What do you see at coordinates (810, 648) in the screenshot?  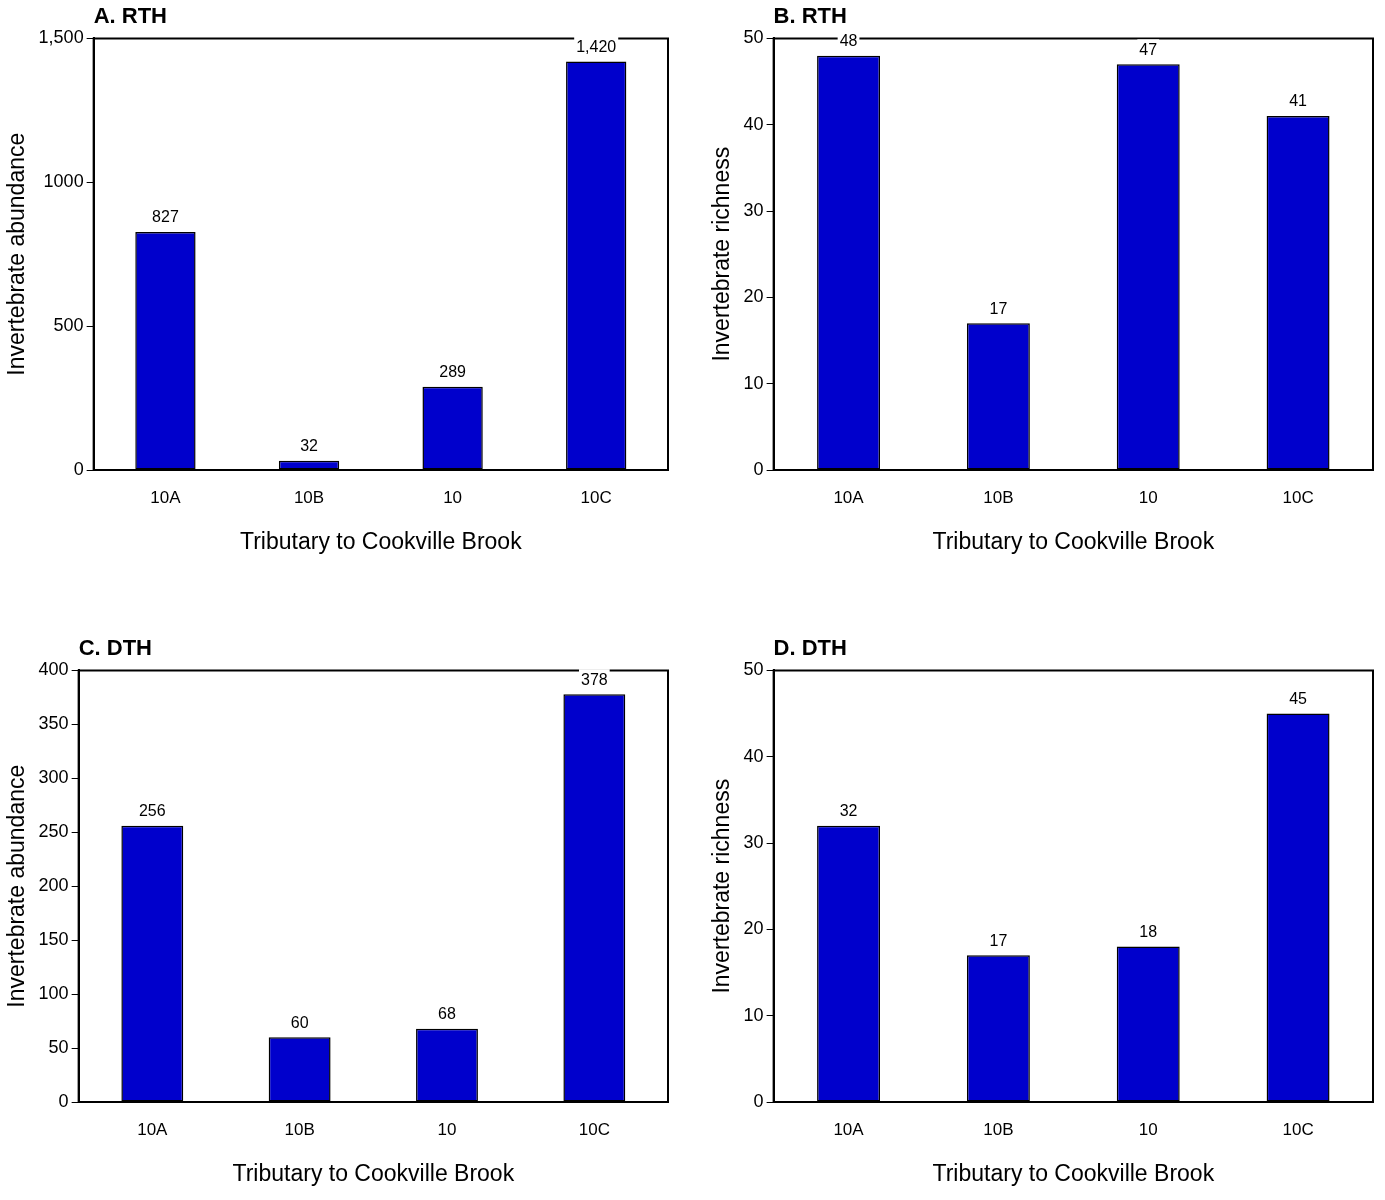 I see `chart-title: D. DTH` at bounding box center [810, 648].